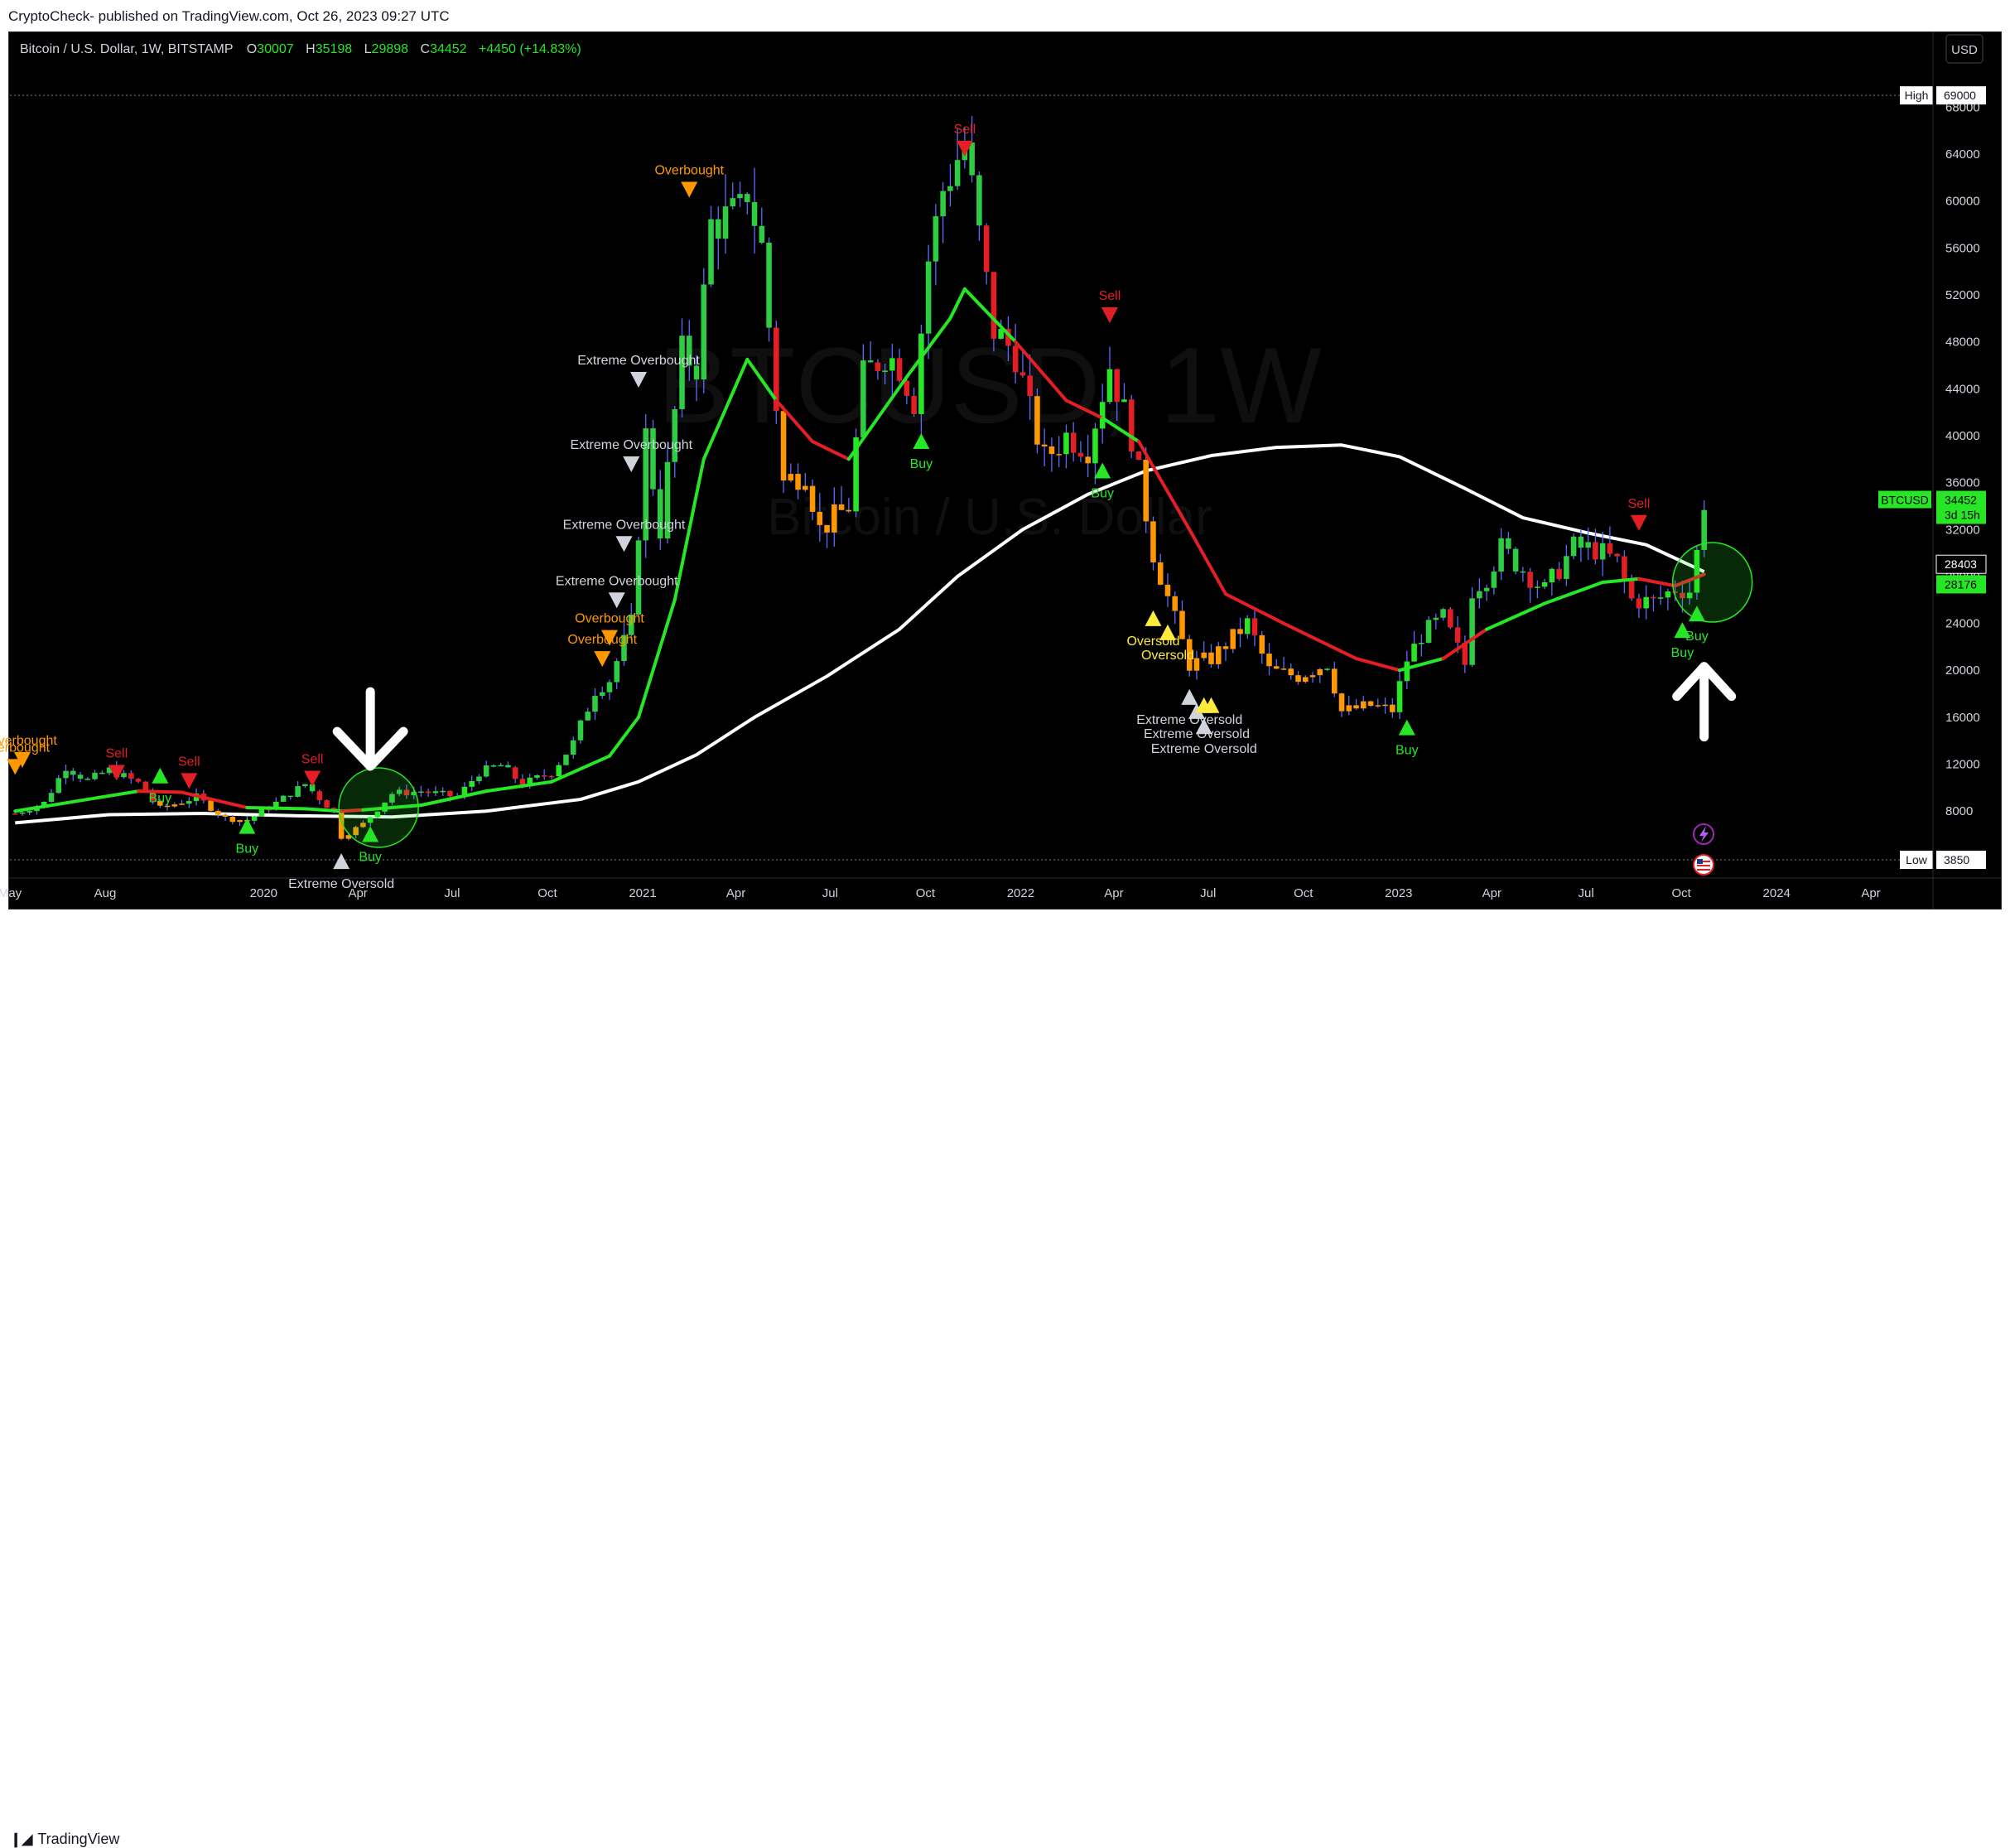  Describe the element at coordinates (1042, 695) in the screenshot. I see `annotations` at that location.